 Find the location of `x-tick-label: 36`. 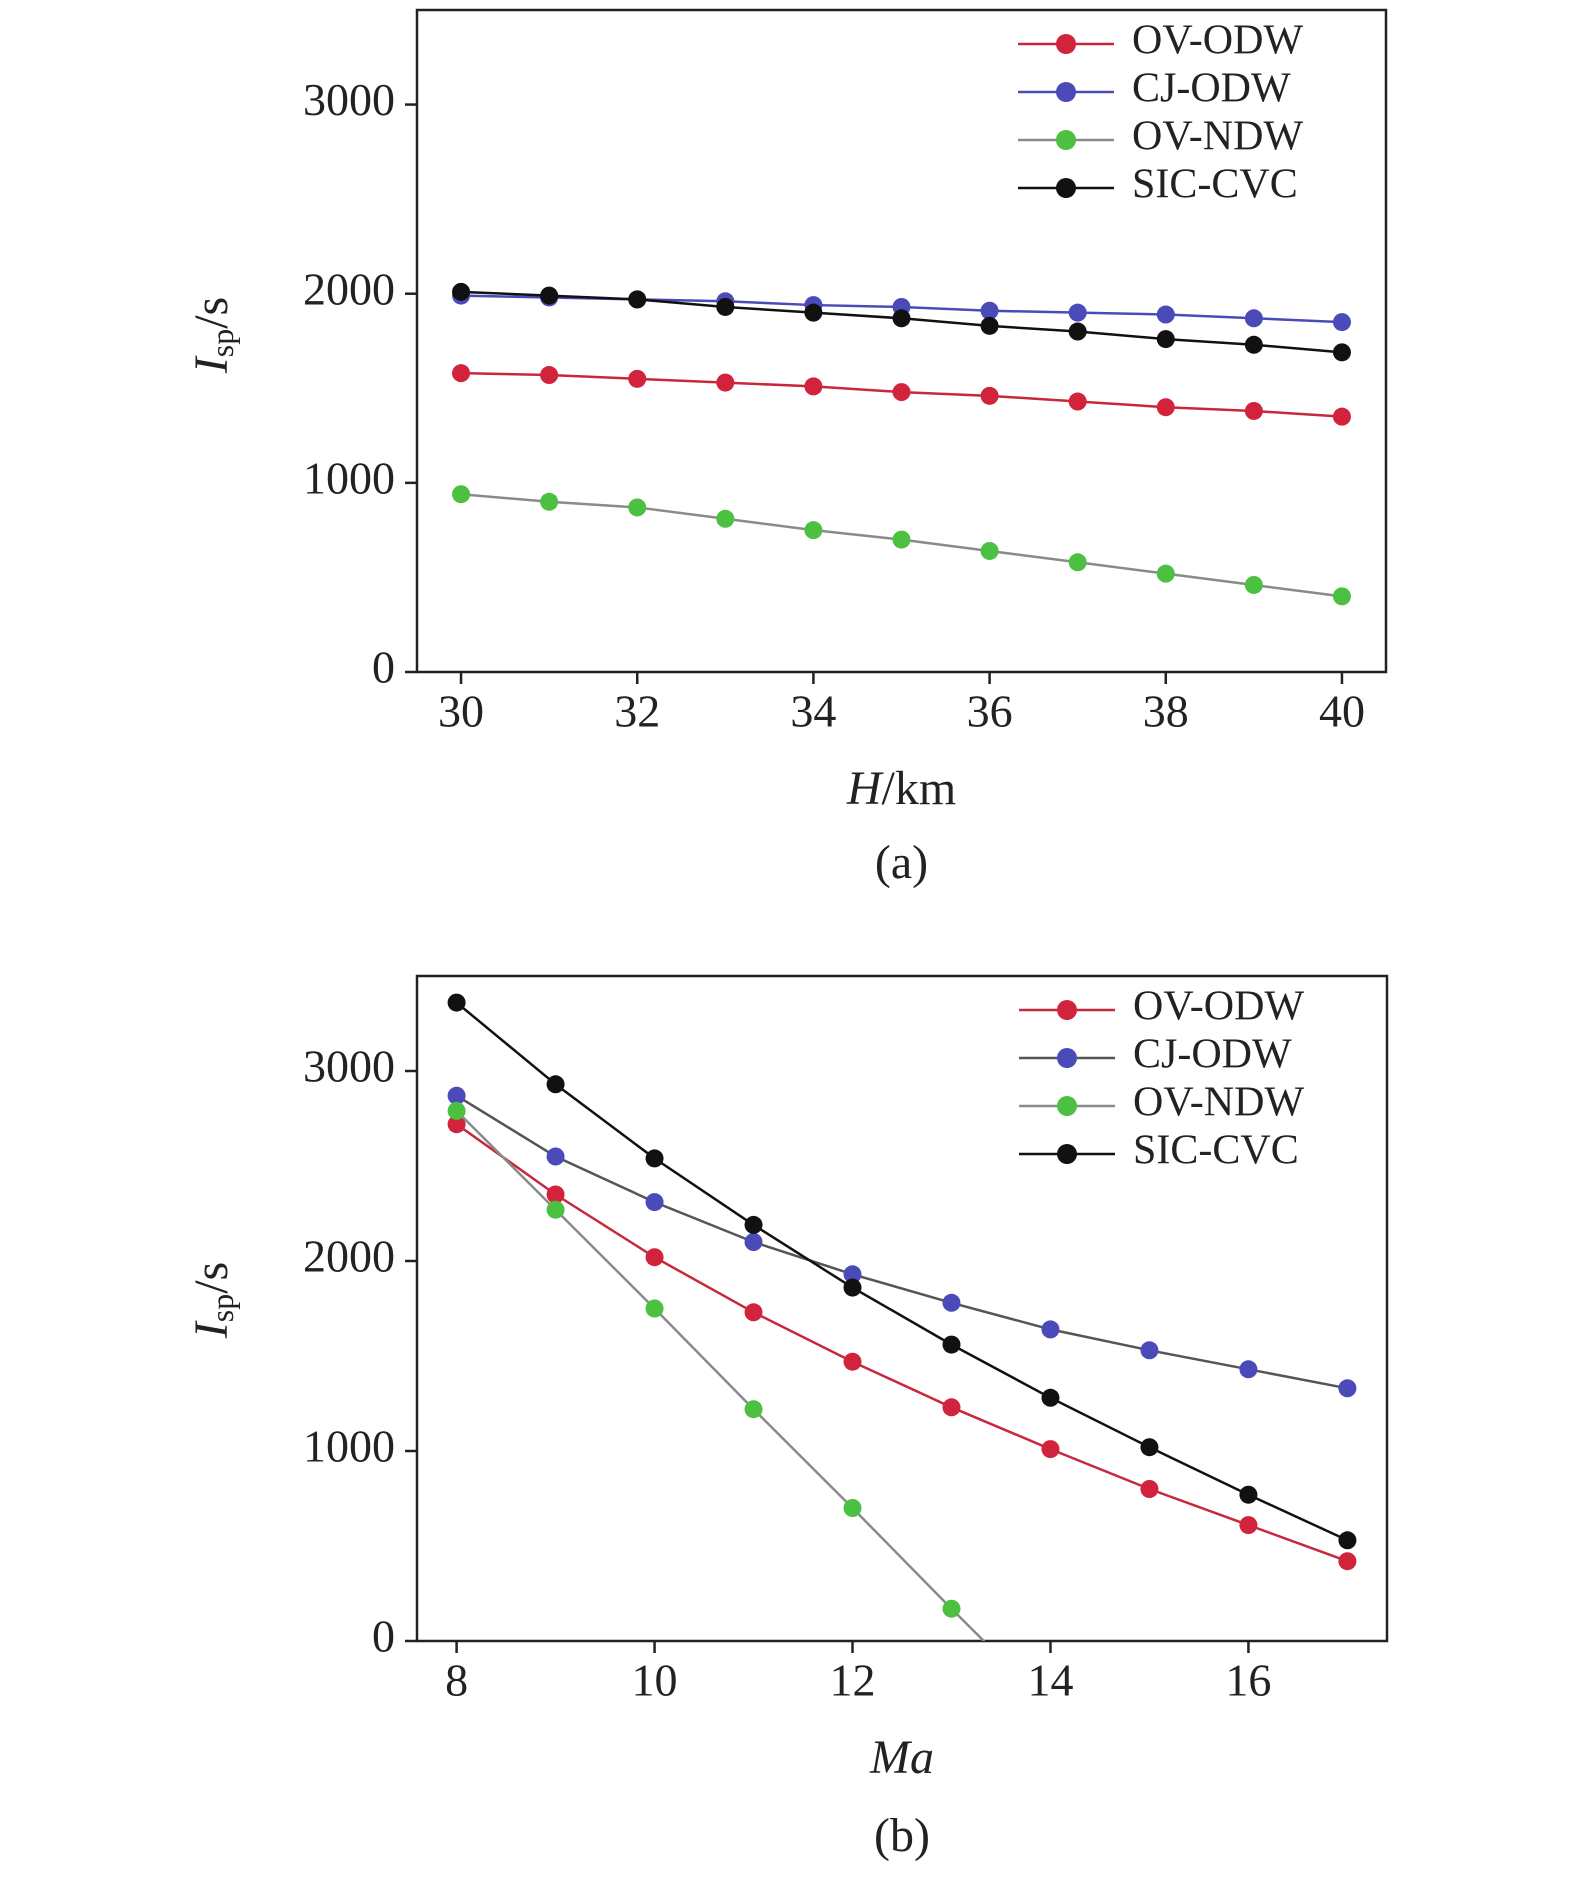

x-tick-label: 36 is located at coordinates (990, 711).